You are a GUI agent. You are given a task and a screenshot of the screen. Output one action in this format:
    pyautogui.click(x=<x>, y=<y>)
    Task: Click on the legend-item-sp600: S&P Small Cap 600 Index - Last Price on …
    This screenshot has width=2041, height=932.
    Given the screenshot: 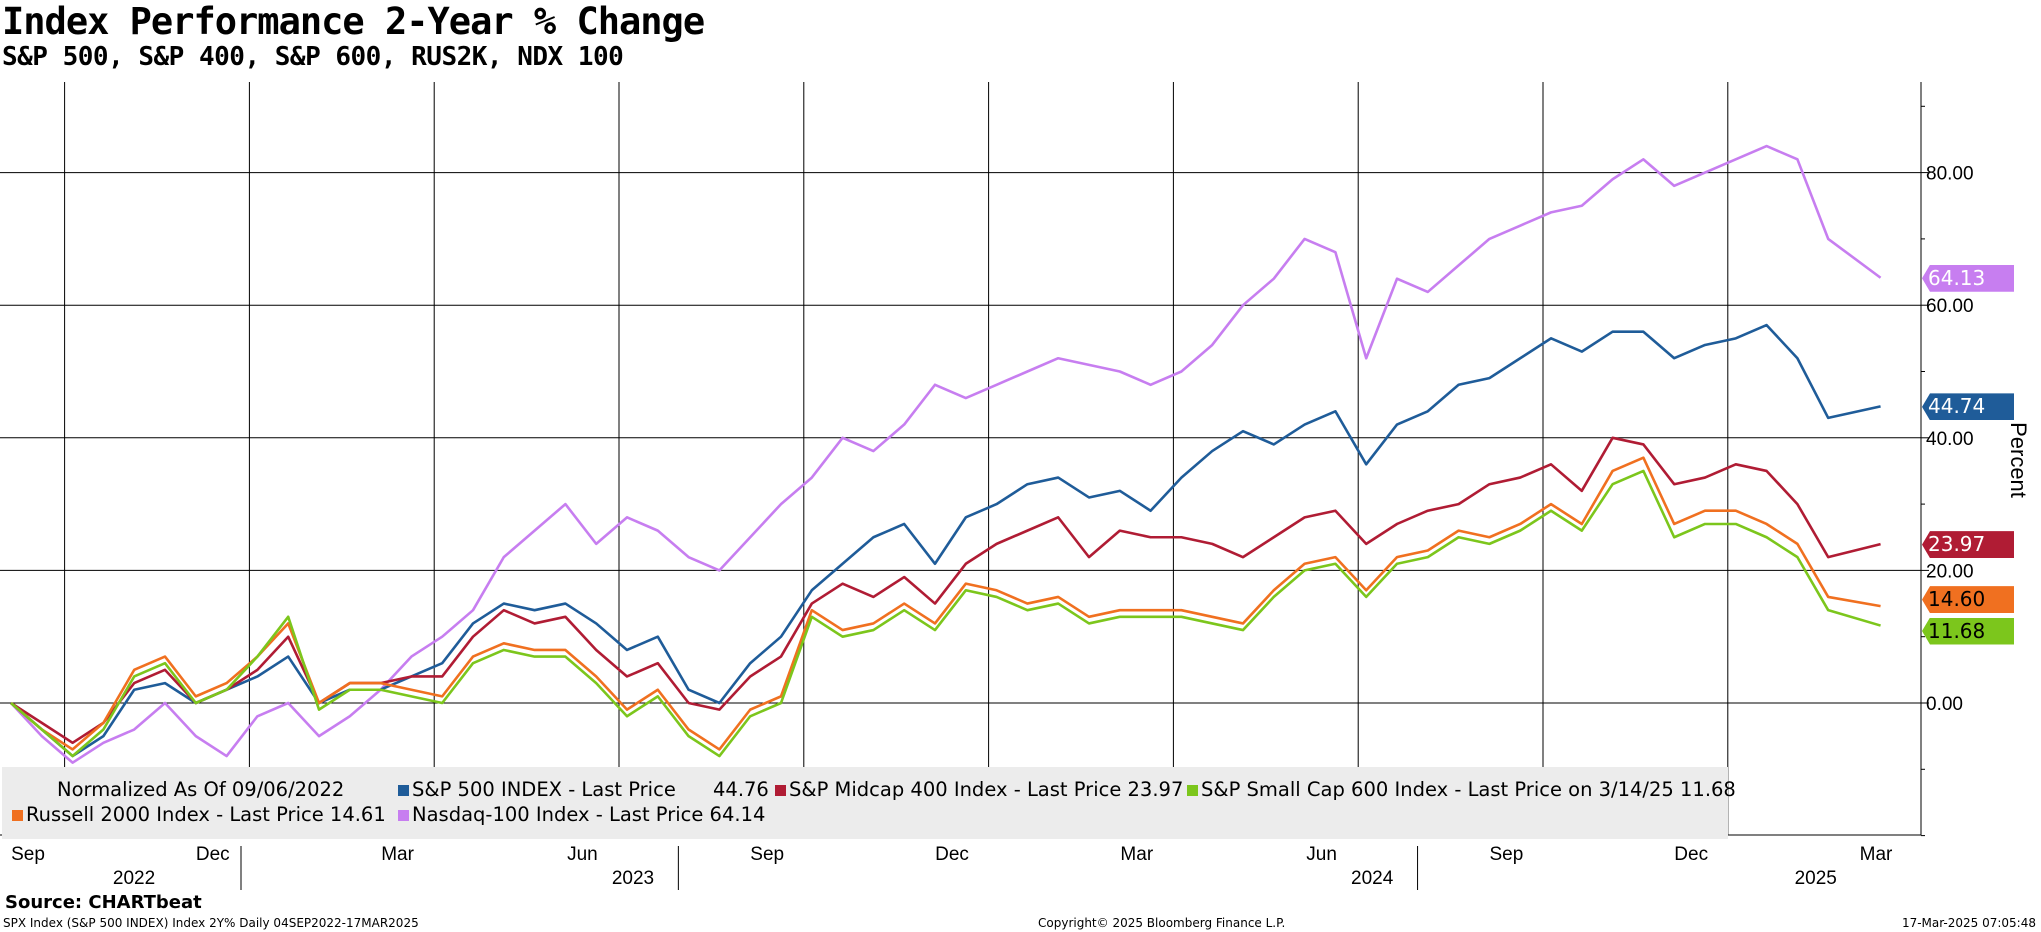 What is the action you would take?
    pyautogui.click(x=1461, y=789)
    